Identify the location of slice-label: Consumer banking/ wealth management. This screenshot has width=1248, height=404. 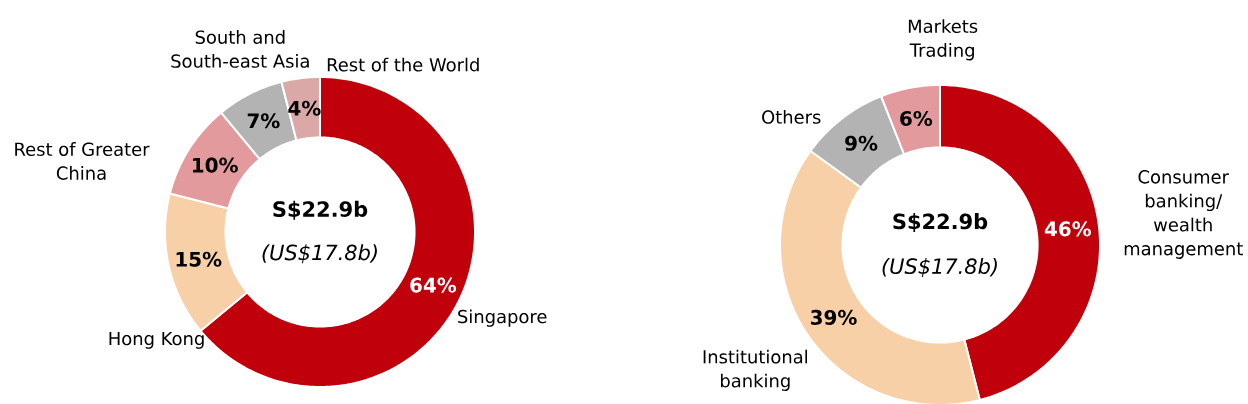
(1183, 214).